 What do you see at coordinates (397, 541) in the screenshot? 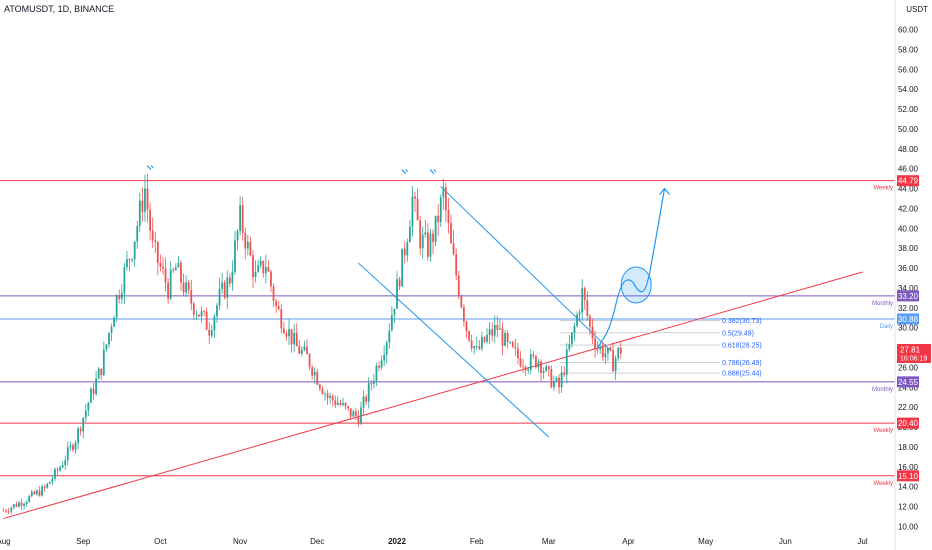
I see `x-tick-label: 2022` at bounding box center [397, 541].